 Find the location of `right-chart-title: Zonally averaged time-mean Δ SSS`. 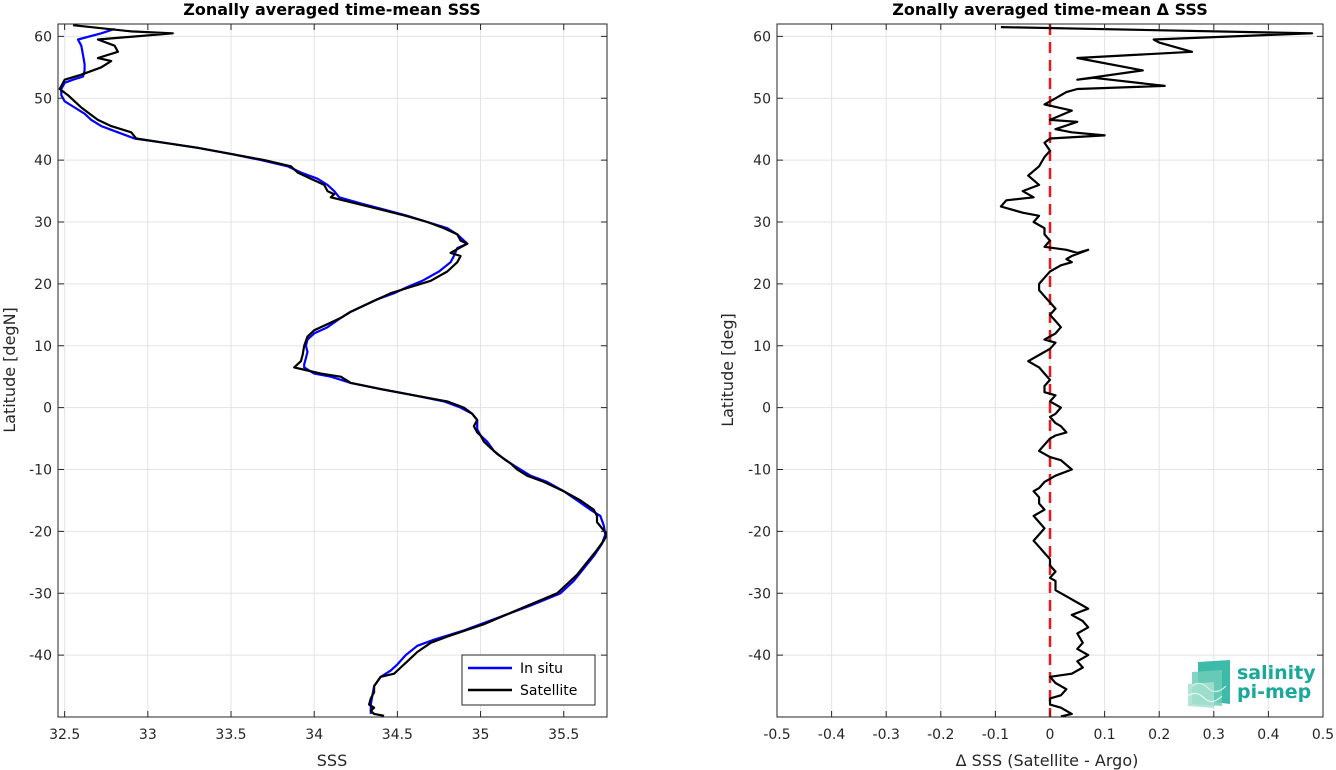

right-chart-title: Zonally averaged time-mean Δ SSS is located at coordinates (1050, 9).